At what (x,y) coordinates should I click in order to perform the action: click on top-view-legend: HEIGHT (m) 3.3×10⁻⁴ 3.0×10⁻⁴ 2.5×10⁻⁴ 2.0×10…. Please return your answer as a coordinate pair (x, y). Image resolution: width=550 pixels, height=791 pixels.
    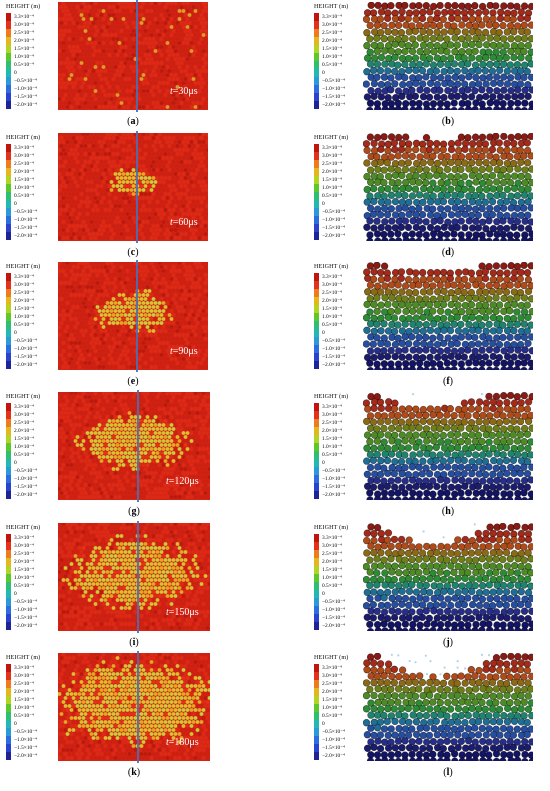
    Looking at the image, I should click on (31, 577).